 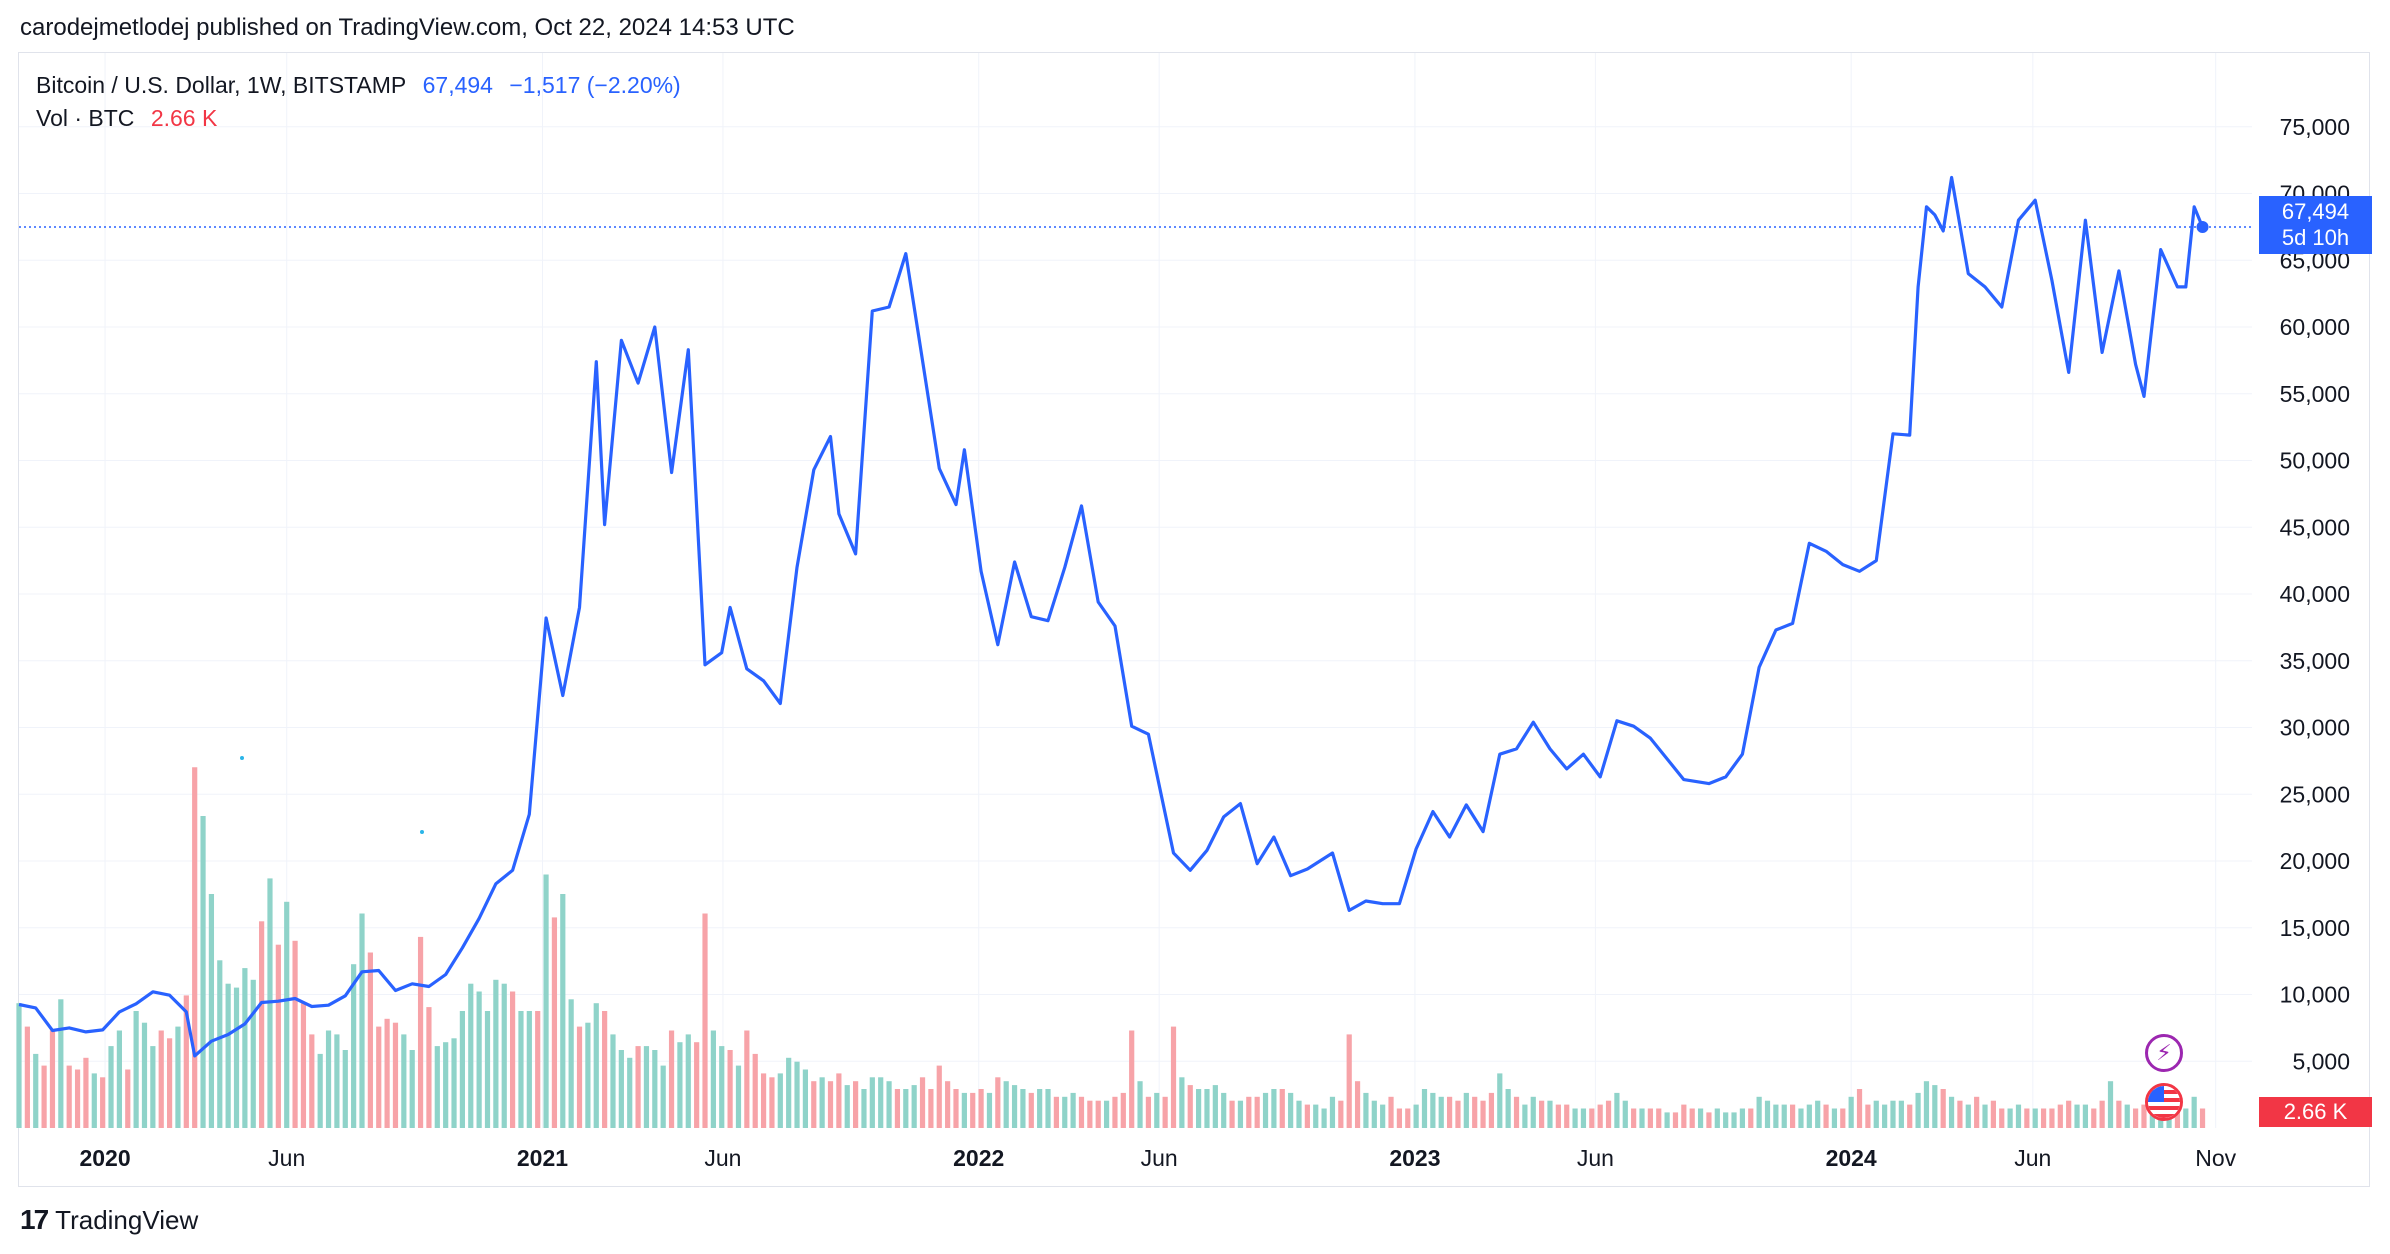 I want to click on y-tick-label: 5,000, so click(x=2321, y=1061).